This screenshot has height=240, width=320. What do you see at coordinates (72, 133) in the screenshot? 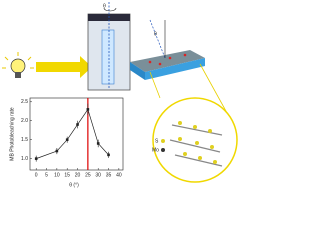
I see `series-line` at bounding box center [72, 133].